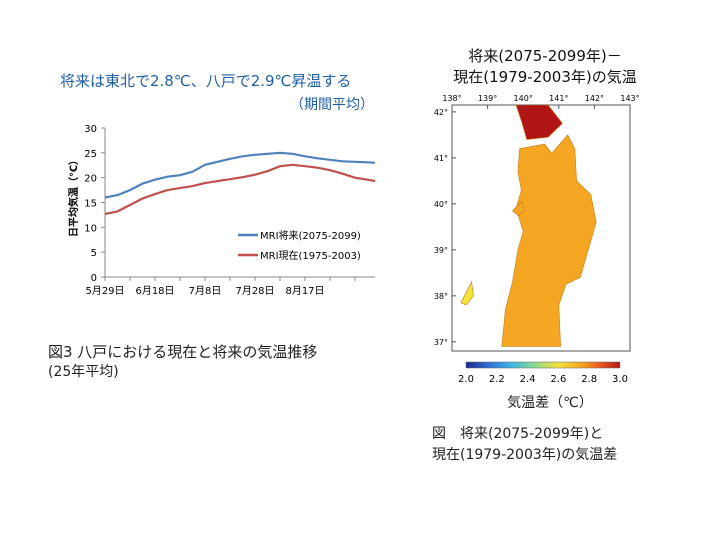 The image size is (720, 540). I want to click on y-tick-label: 0, so click(94, 278).